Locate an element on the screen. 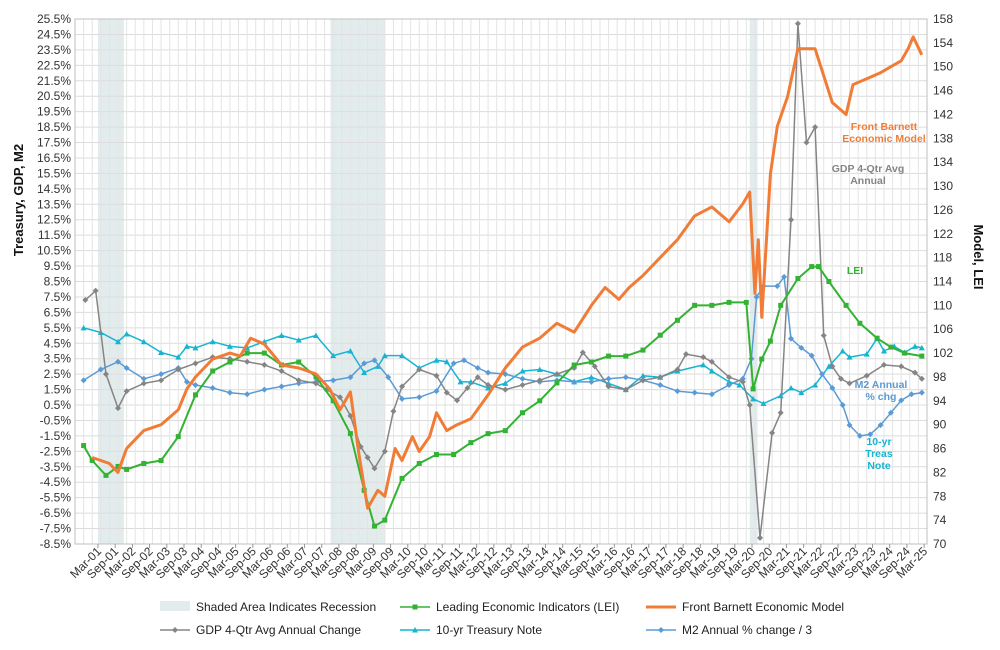 The height and width of the screenshot is (650, 1000). left-tick-label: 0.5% is located at coordinates (58, 405).